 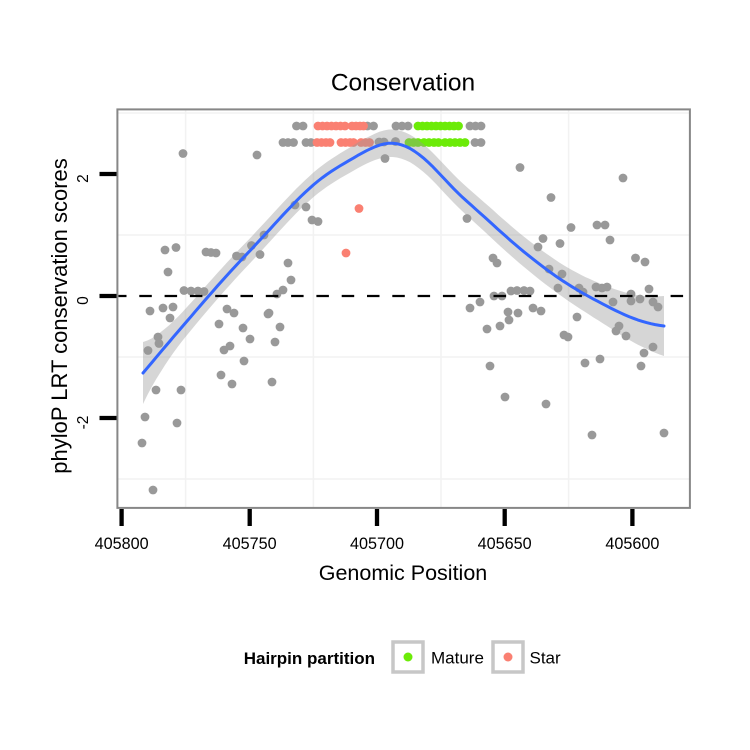 I want to click on svg-text: 0, so click(x=83, y=300).